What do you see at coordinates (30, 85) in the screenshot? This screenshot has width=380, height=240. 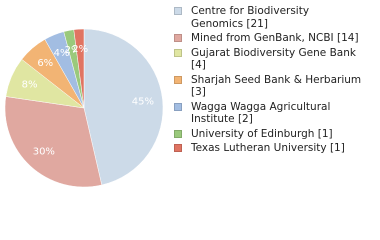 I see `slice-label: 8%` at bounding box center [30, 85].